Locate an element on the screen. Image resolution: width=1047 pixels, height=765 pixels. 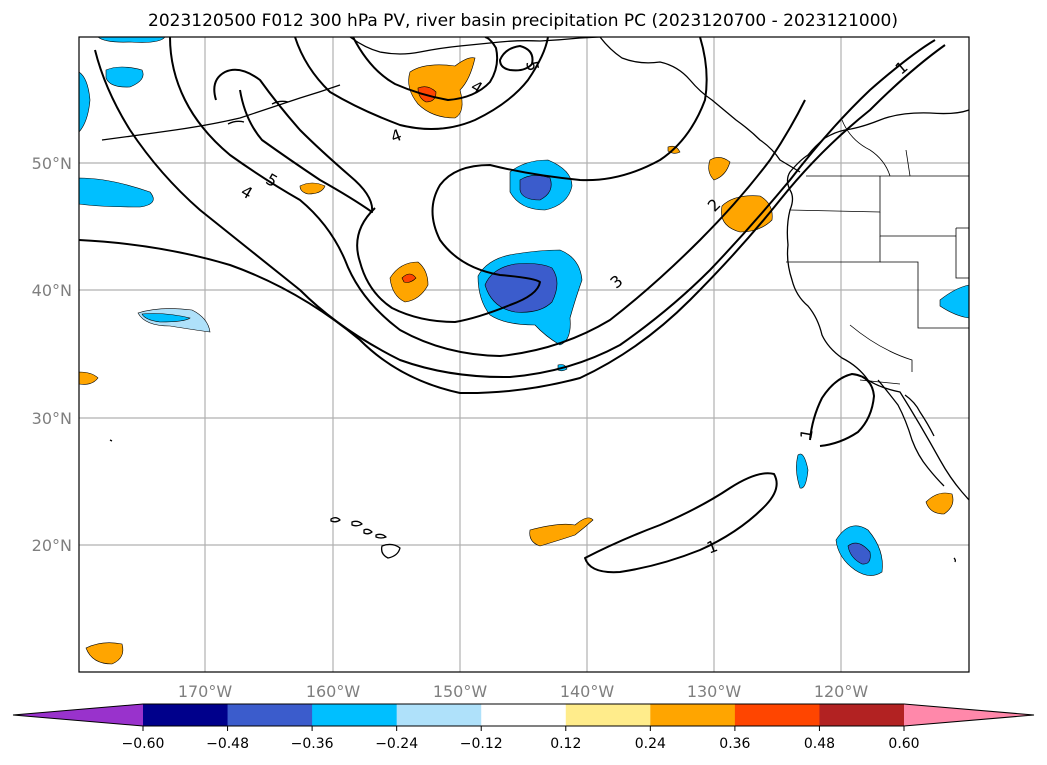
colorbar-extension-low is located at coordinates (78, 715).